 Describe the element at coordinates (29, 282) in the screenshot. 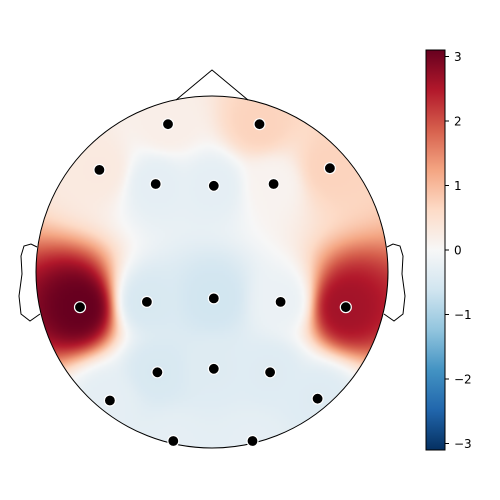

I see `left-ear-outline` at that location.